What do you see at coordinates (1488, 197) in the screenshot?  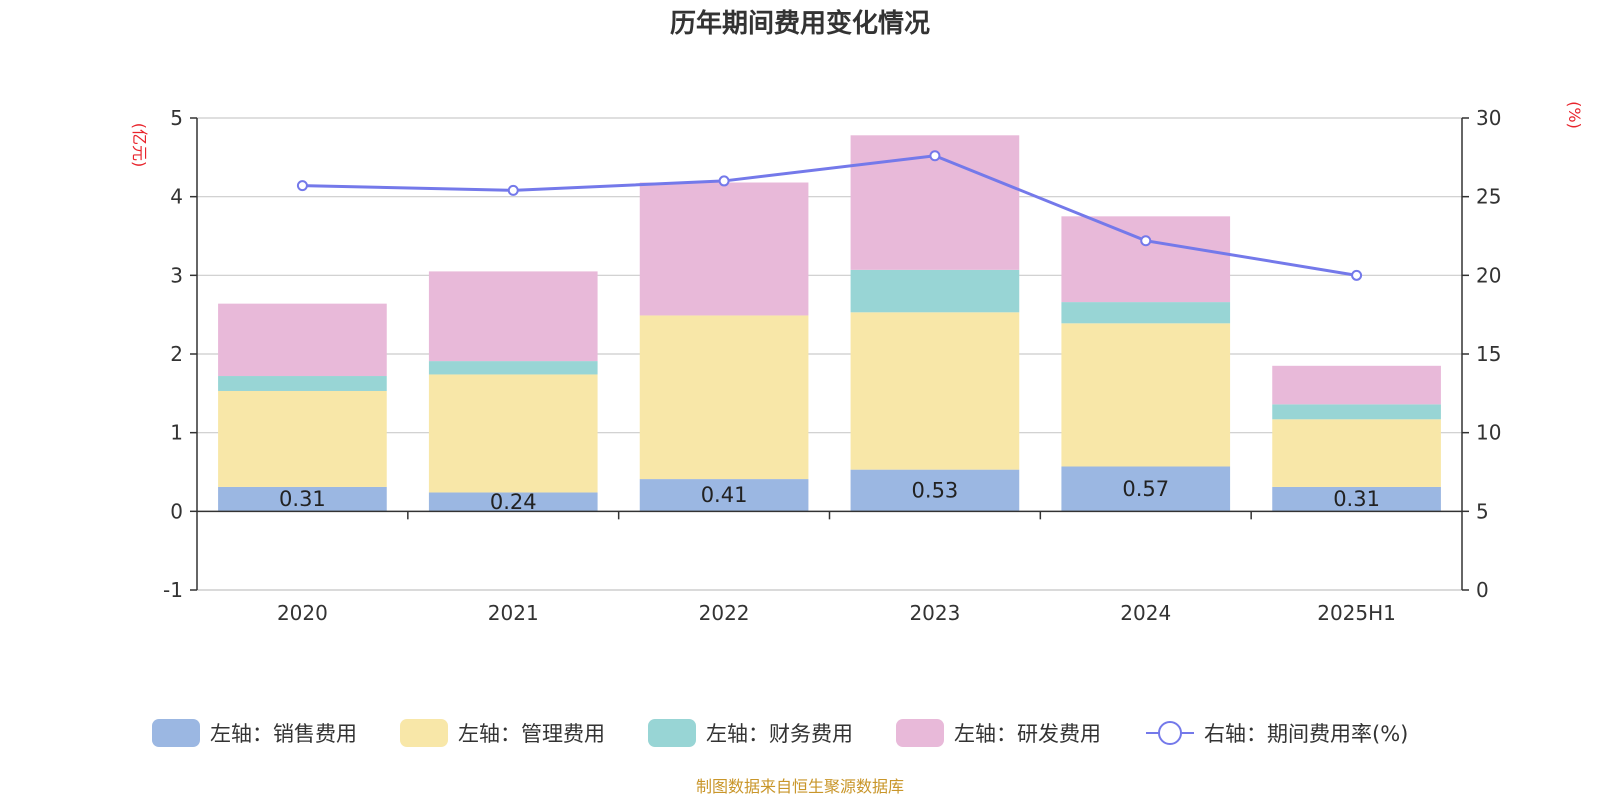 I see `right-tick-label: 25` at bounding box center [1488, 197].